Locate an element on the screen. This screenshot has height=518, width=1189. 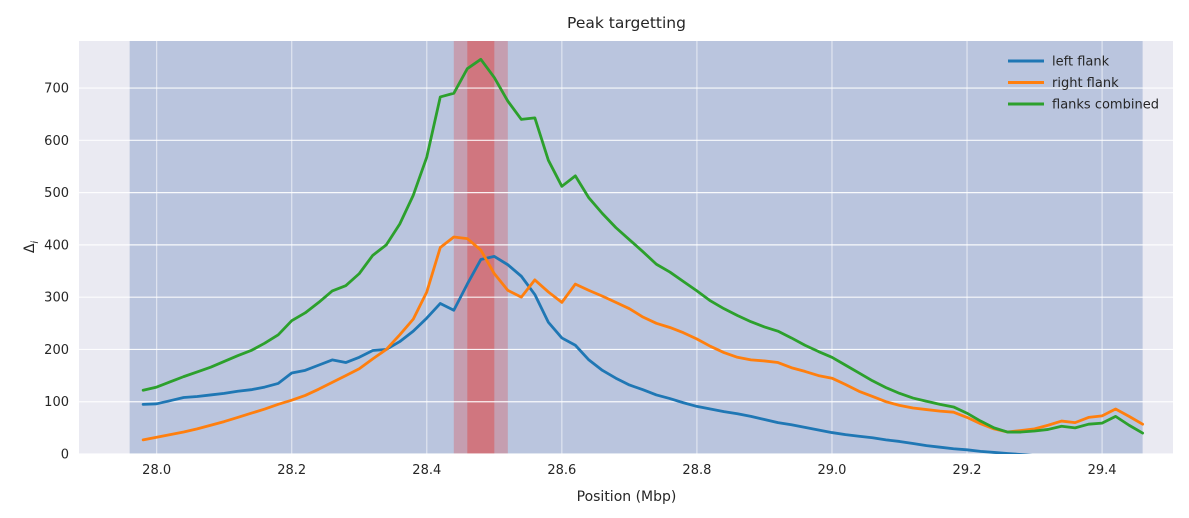
y-tick-label: 600 is located at coordinates (56, 141).